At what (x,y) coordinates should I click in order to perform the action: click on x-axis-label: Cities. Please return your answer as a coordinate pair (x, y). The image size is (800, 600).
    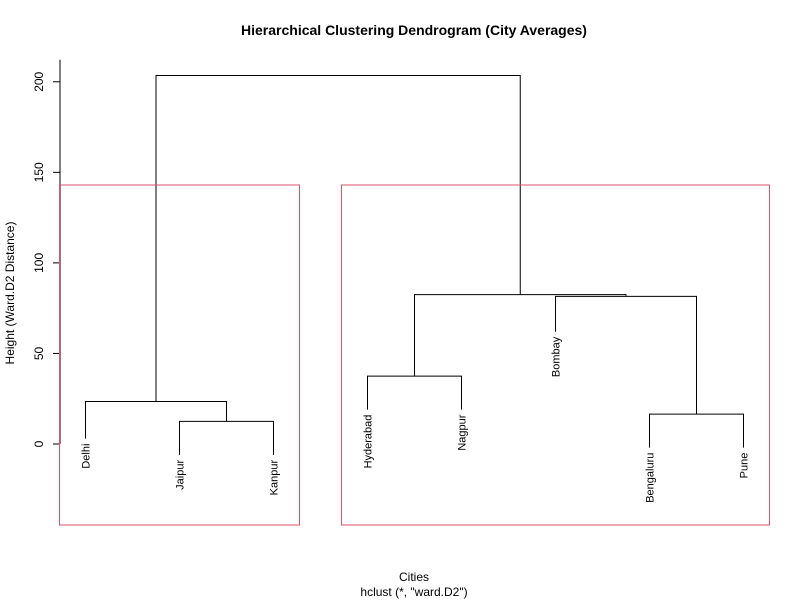
    Looking at the image, I should click on (414, 577).